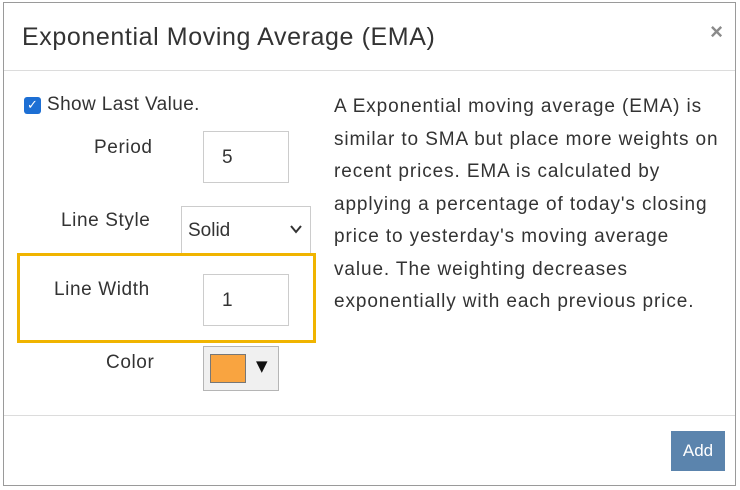 Image resolution: width=740 pixels, height=490 pixels. I want to click on line-width-highlight, so click(166, 298).